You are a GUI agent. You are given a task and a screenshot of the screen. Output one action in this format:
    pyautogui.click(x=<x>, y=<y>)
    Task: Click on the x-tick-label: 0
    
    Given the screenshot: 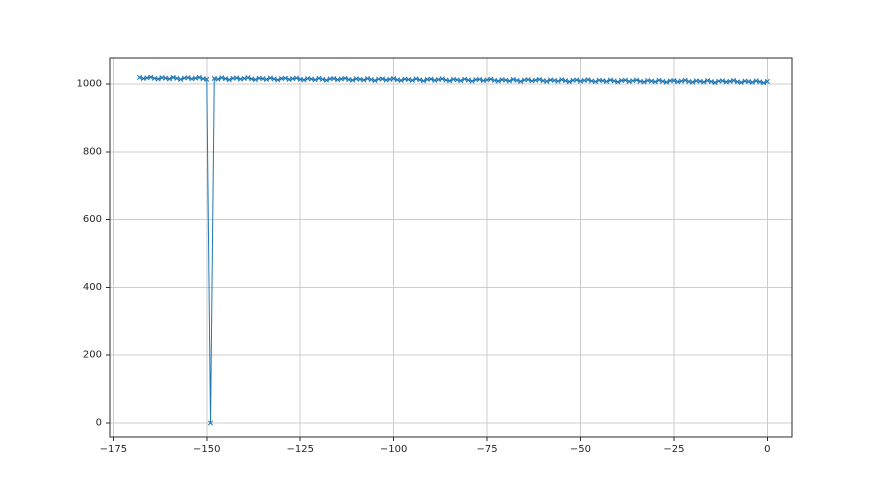 What is the action you would take?
    pyautogui.click(x=767, y=449)
    